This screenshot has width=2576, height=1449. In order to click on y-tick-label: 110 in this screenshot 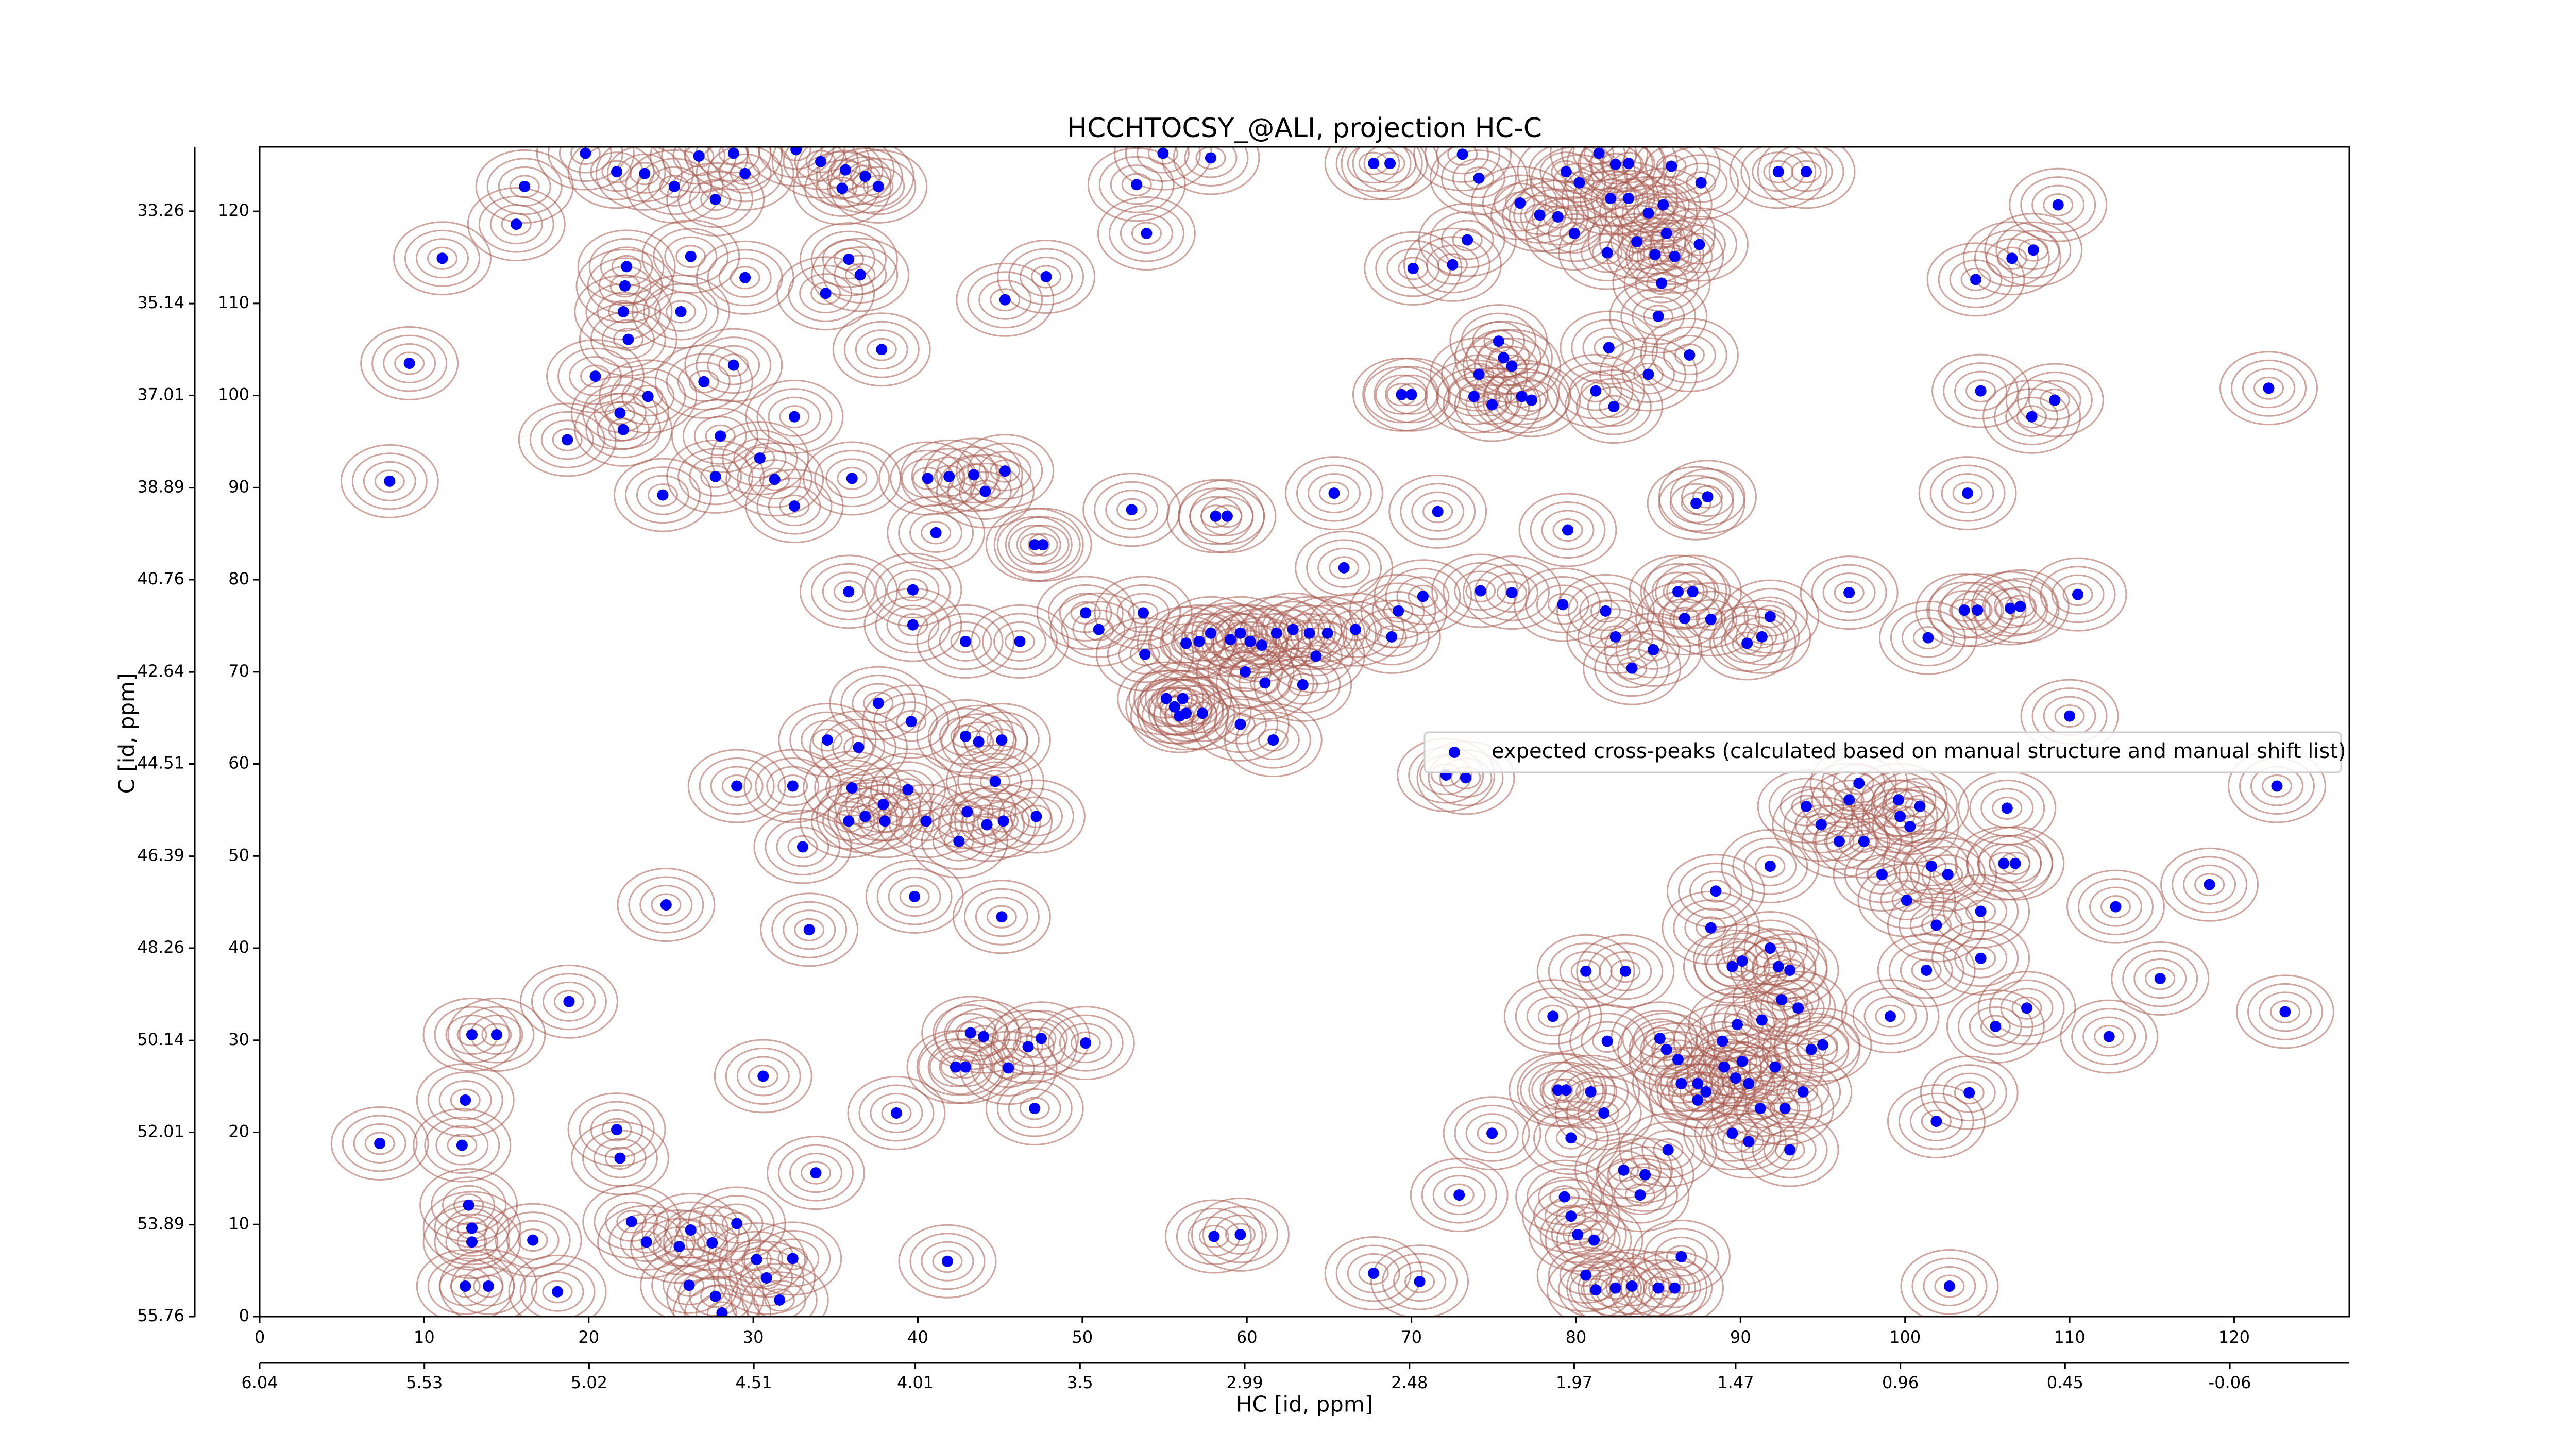, I will do `click(233, 302)`.